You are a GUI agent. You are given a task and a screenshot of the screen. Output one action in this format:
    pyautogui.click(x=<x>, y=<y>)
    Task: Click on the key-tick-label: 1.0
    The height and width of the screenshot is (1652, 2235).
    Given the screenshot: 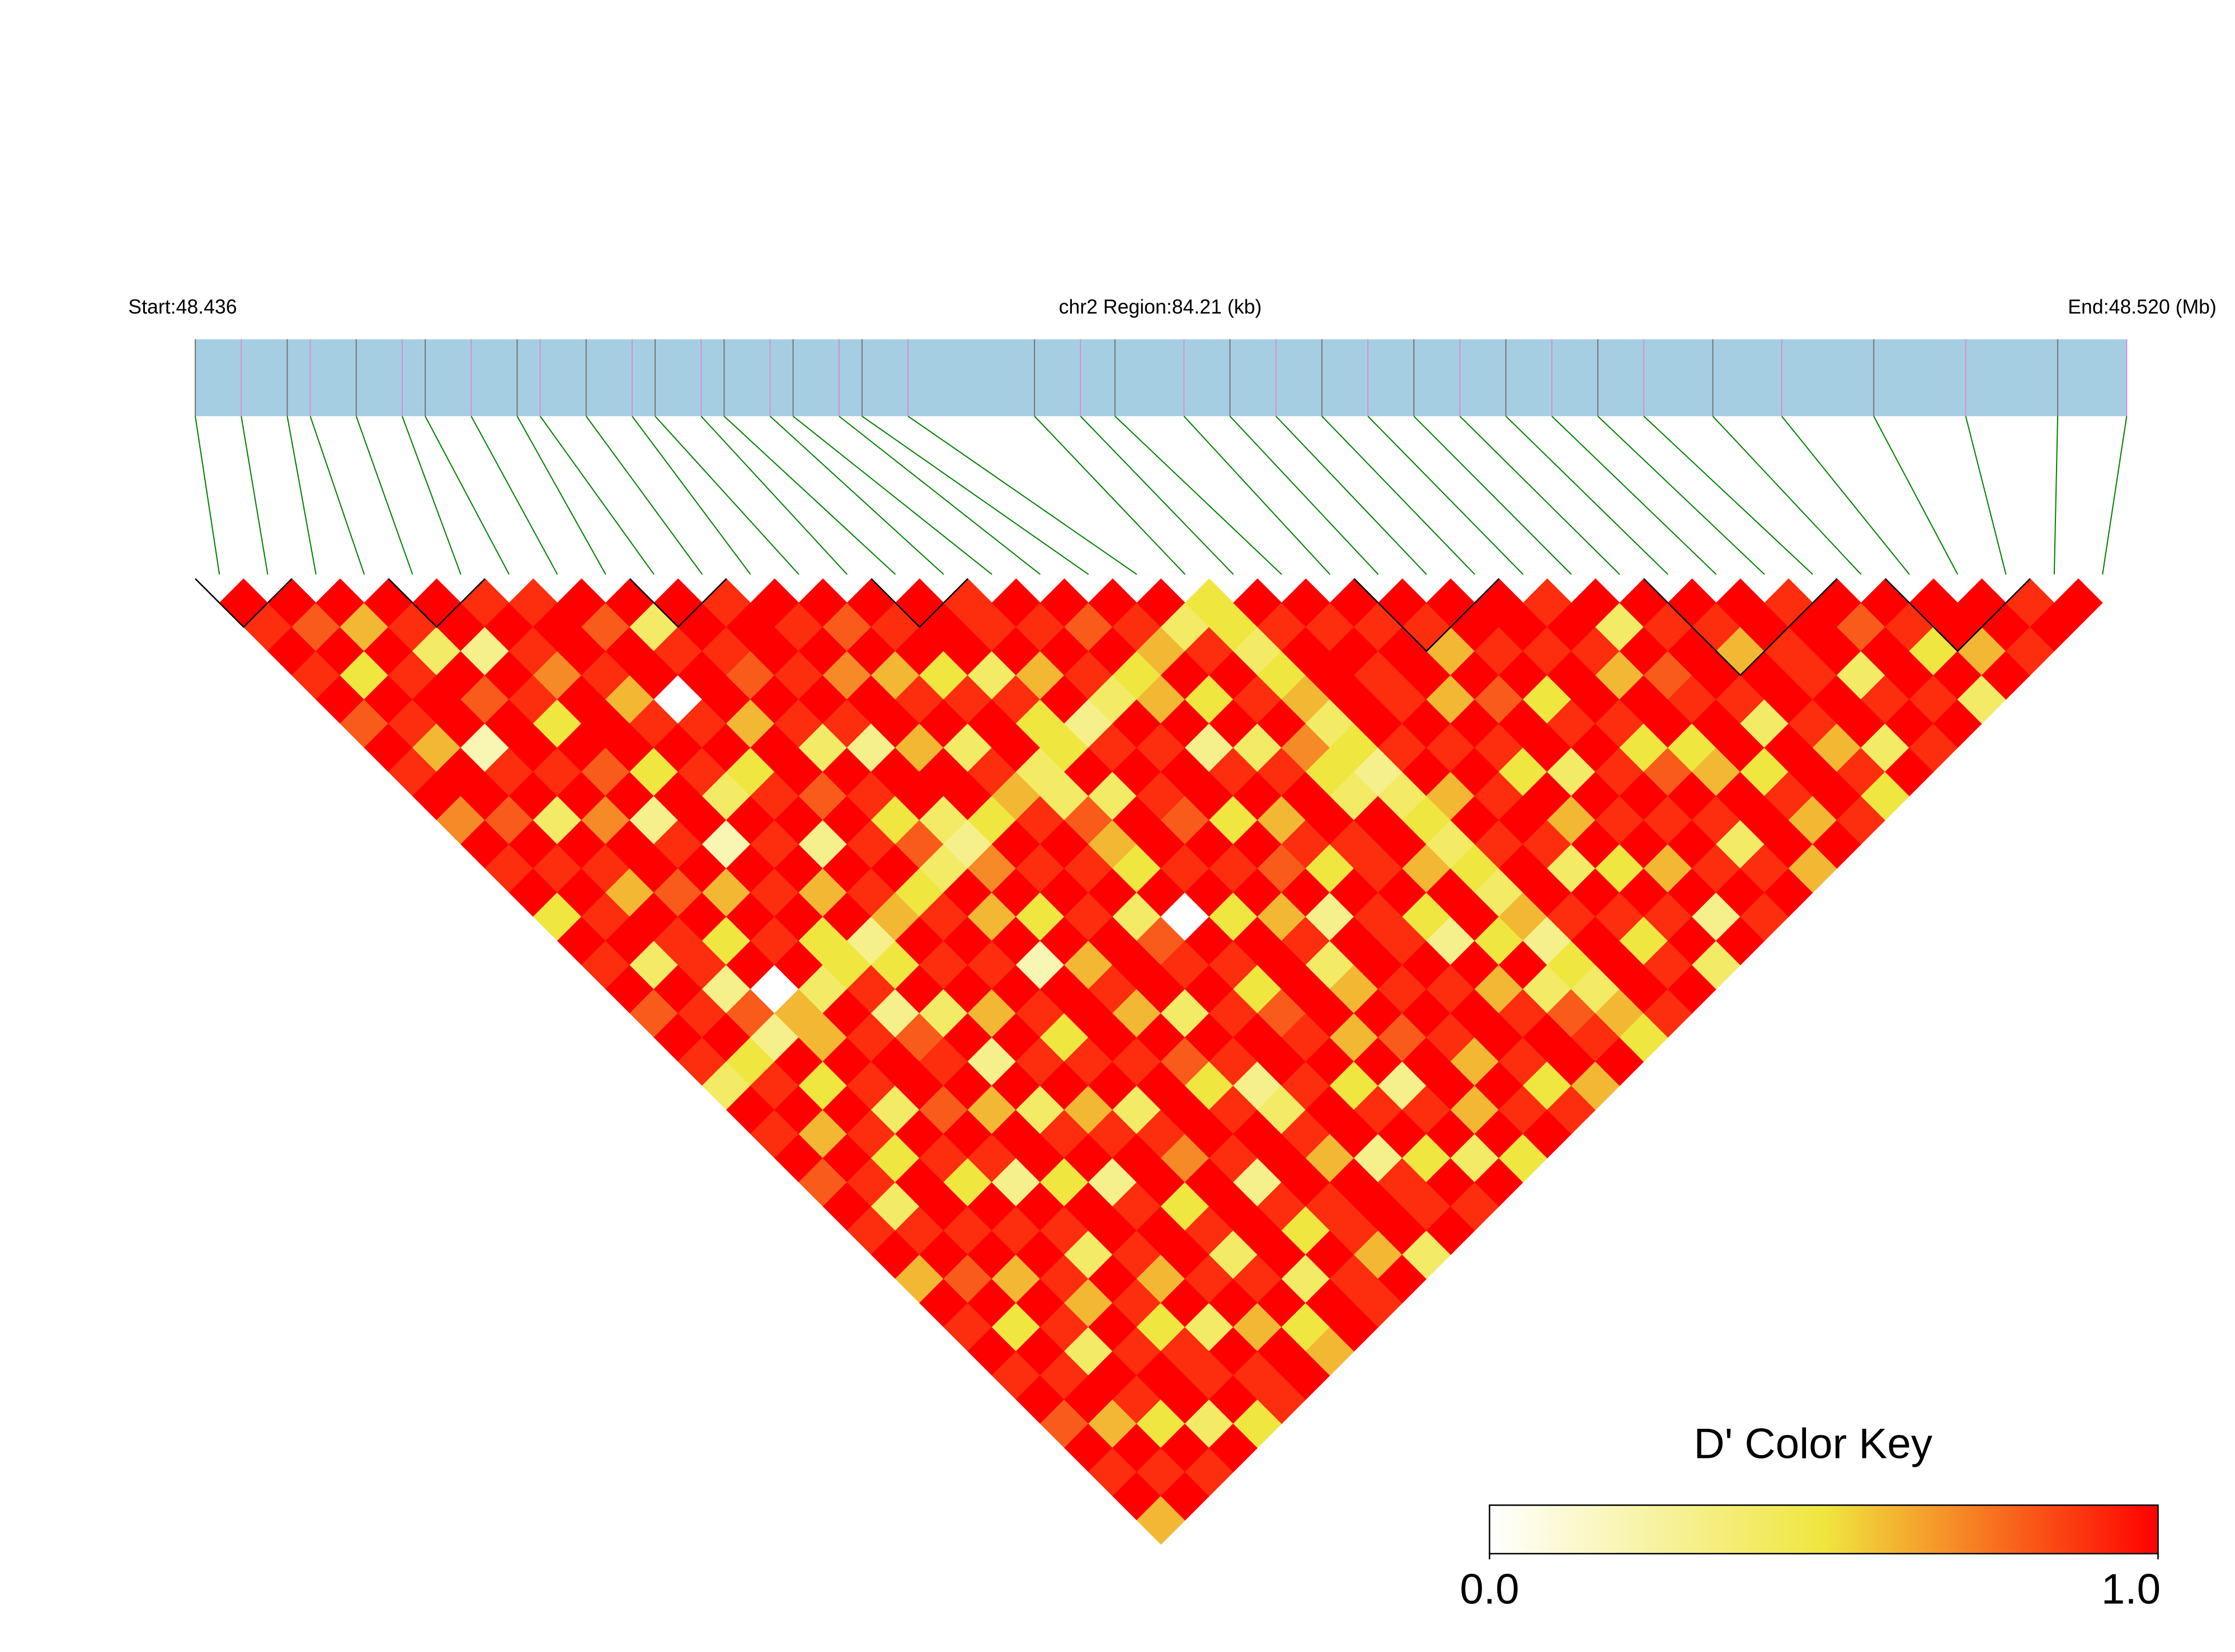 What is the action you would take?
    pyautogui.click(x=2131, y=1589)
    